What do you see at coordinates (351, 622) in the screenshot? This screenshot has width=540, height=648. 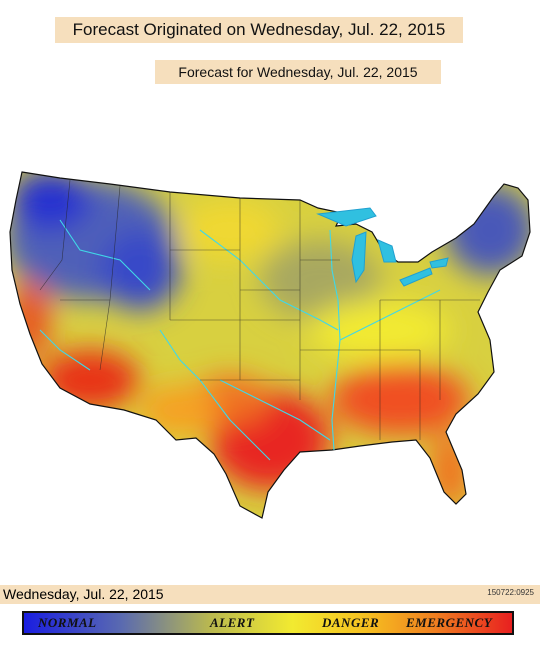 I see `legend-label: DANGER` at bounding box center [351, 622].